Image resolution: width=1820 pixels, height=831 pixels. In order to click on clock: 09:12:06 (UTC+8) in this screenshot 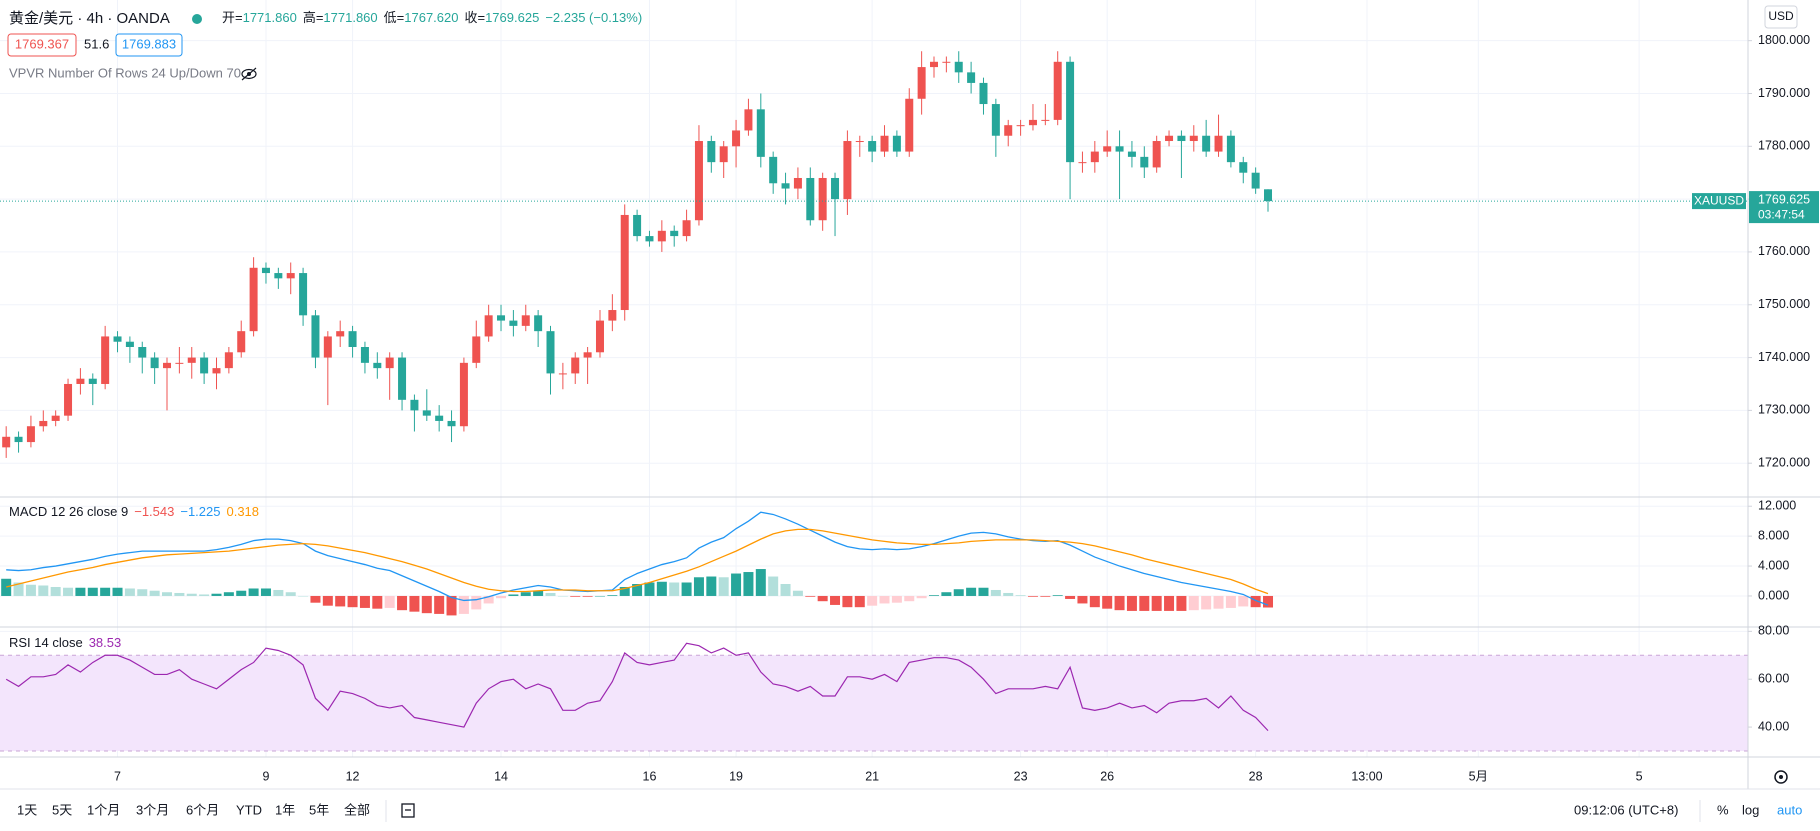, I will do `click(1626, 809)`.